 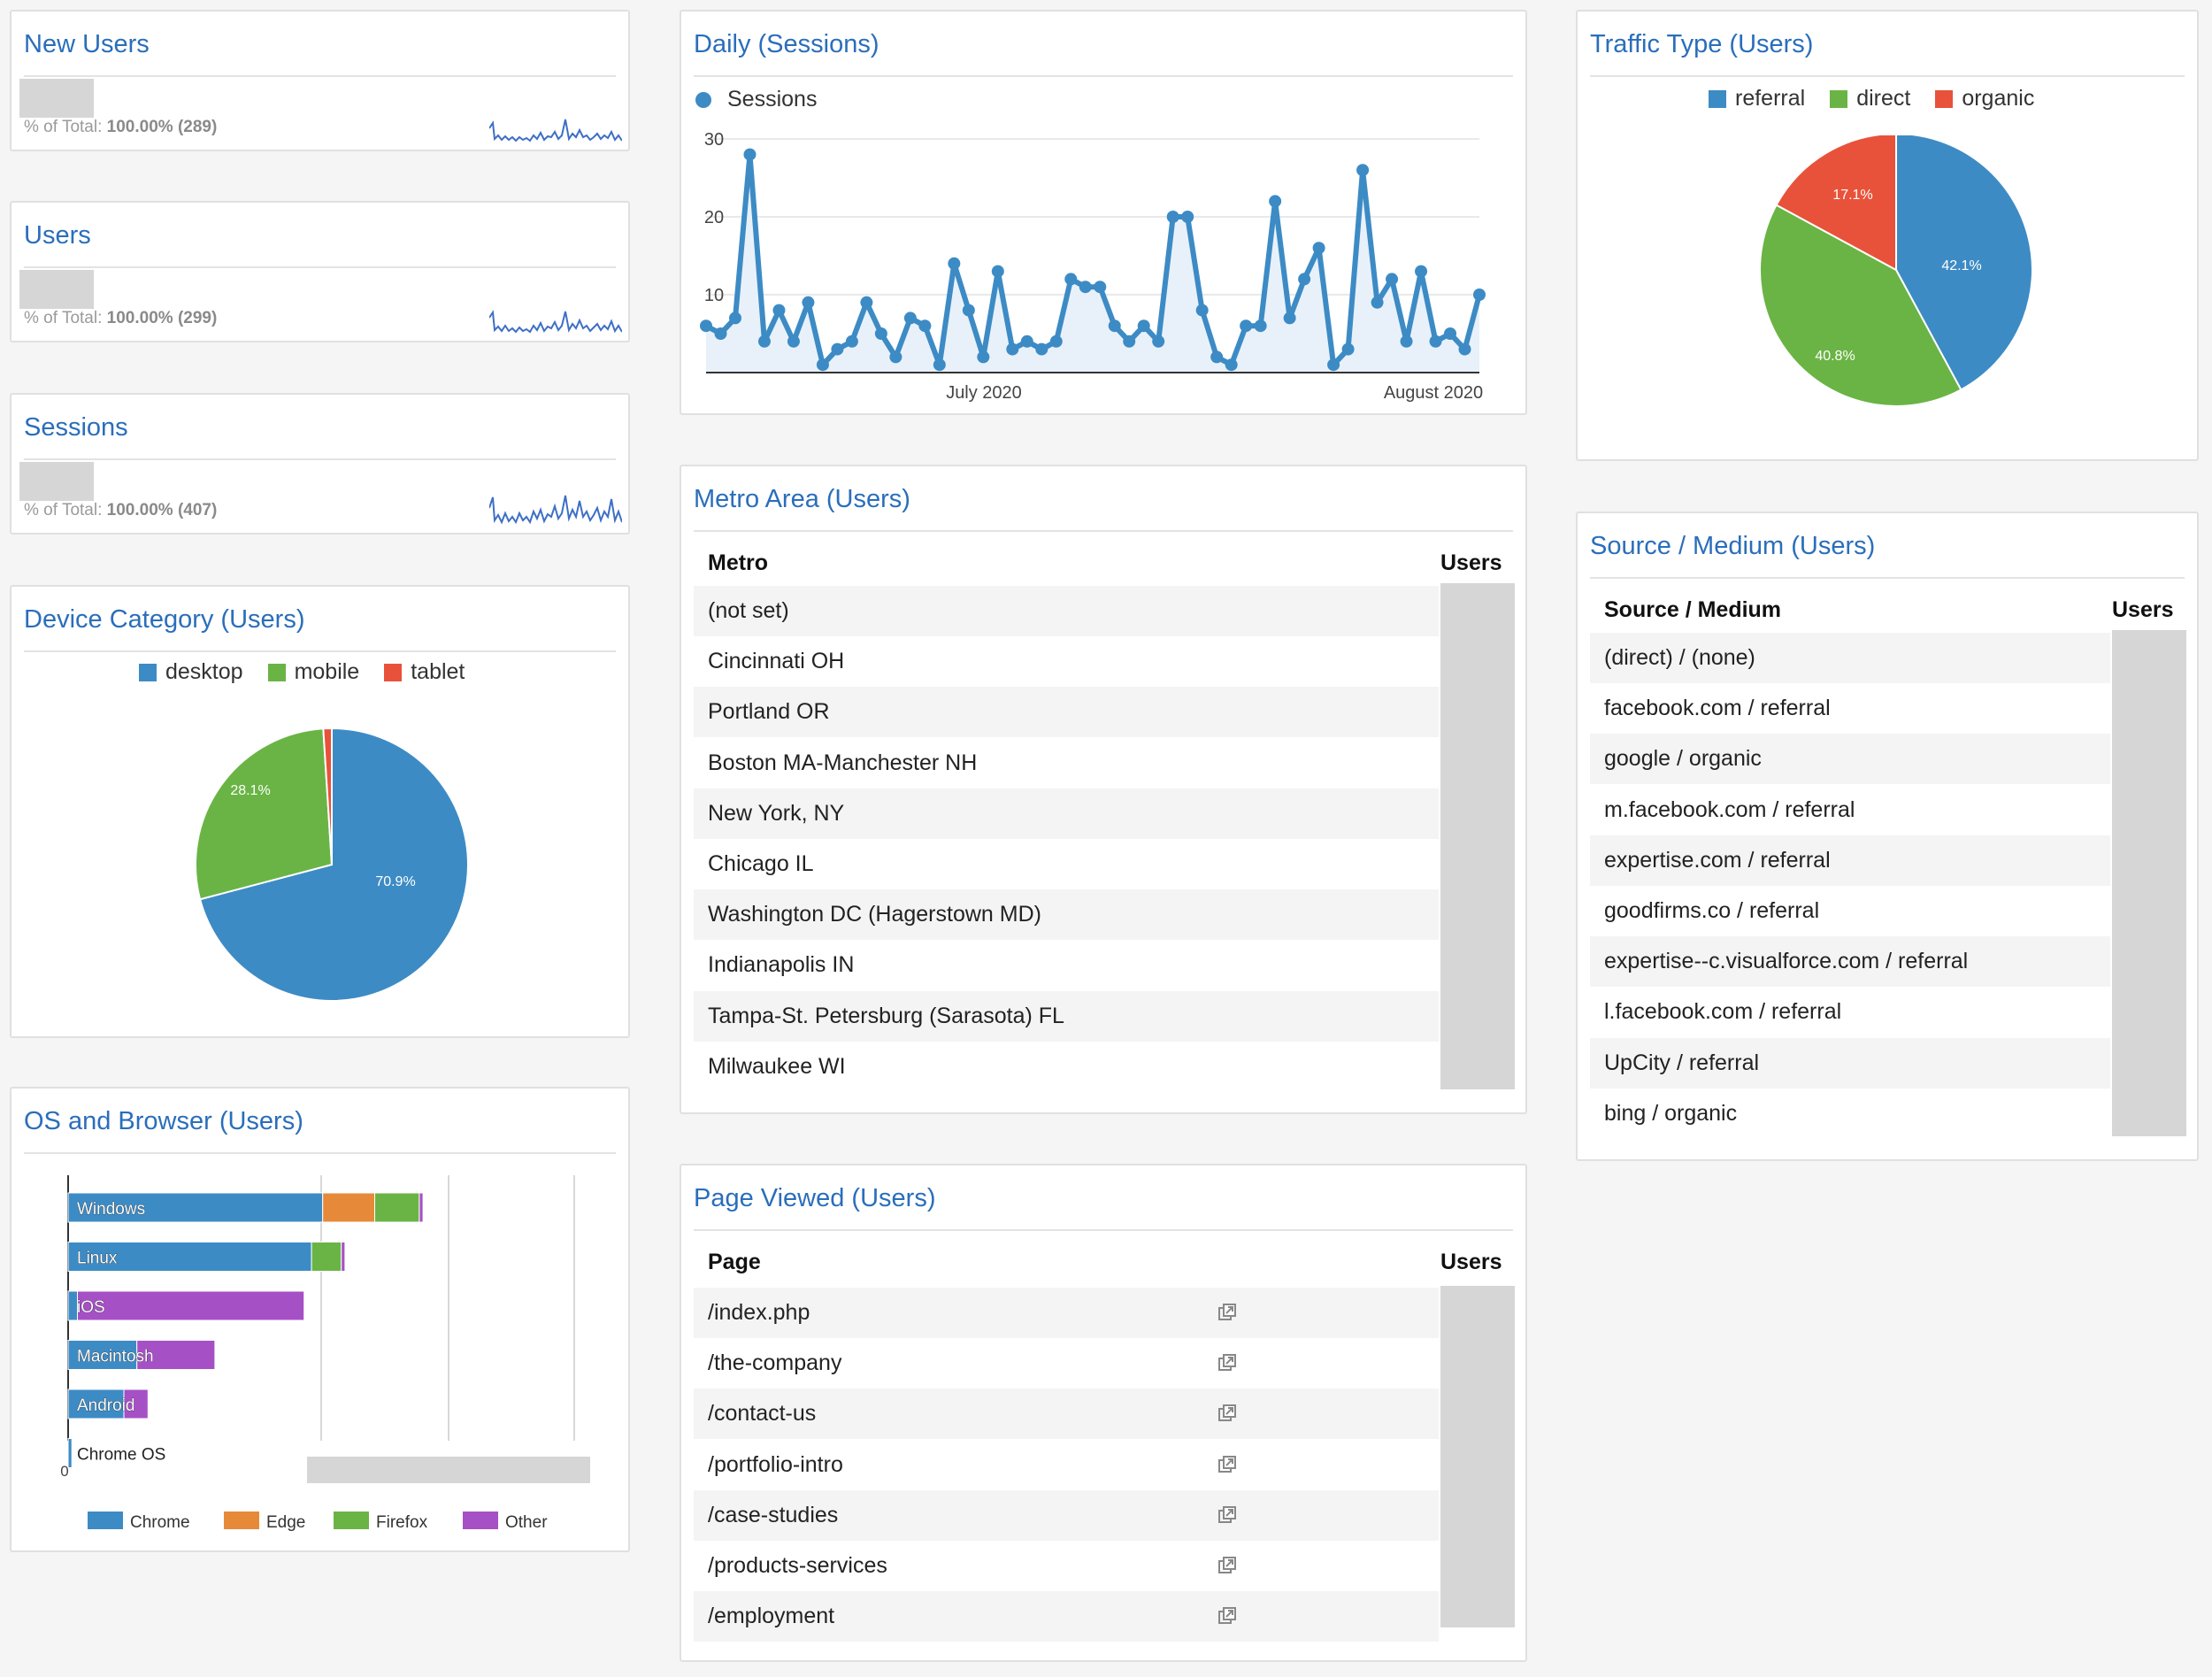 What do you see at coordinates (1850, 1114) in the screenshot?
I see `table-row: bing / organic` at bounding box center [1850, 1114].